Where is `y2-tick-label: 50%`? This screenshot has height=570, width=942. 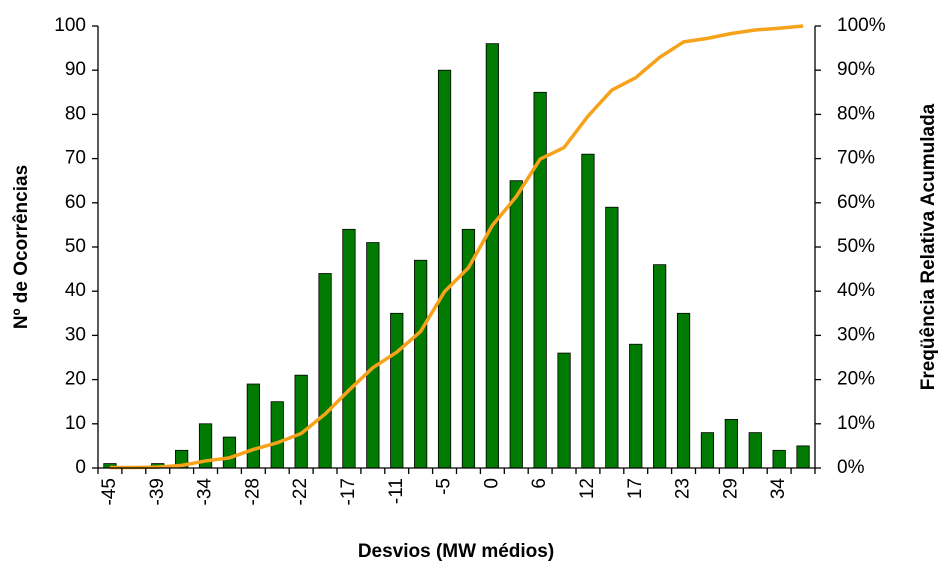 y2-tick-label: 50% is located at coordinates (856, 246).